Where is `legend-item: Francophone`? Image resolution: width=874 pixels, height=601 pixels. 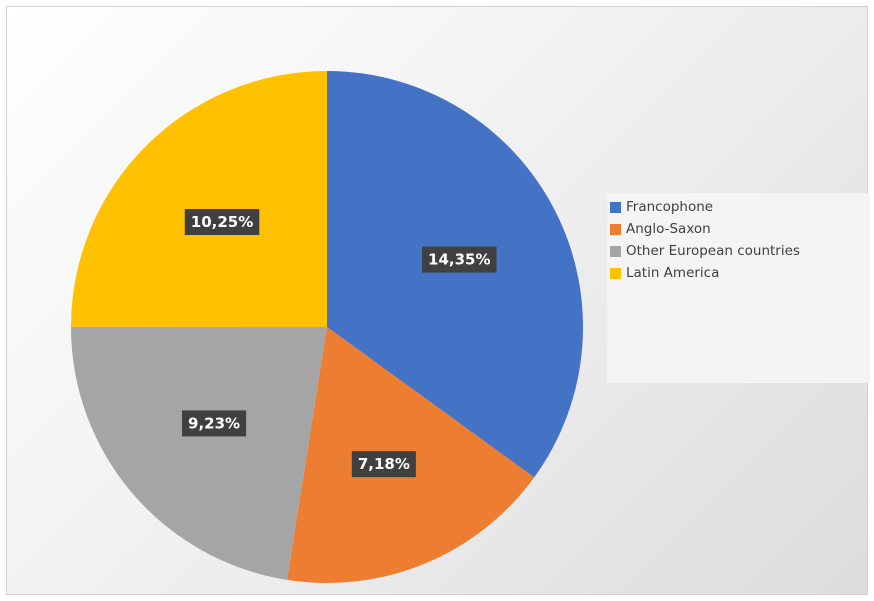
legend-item: Francophone is located at coordinates (740, 207).